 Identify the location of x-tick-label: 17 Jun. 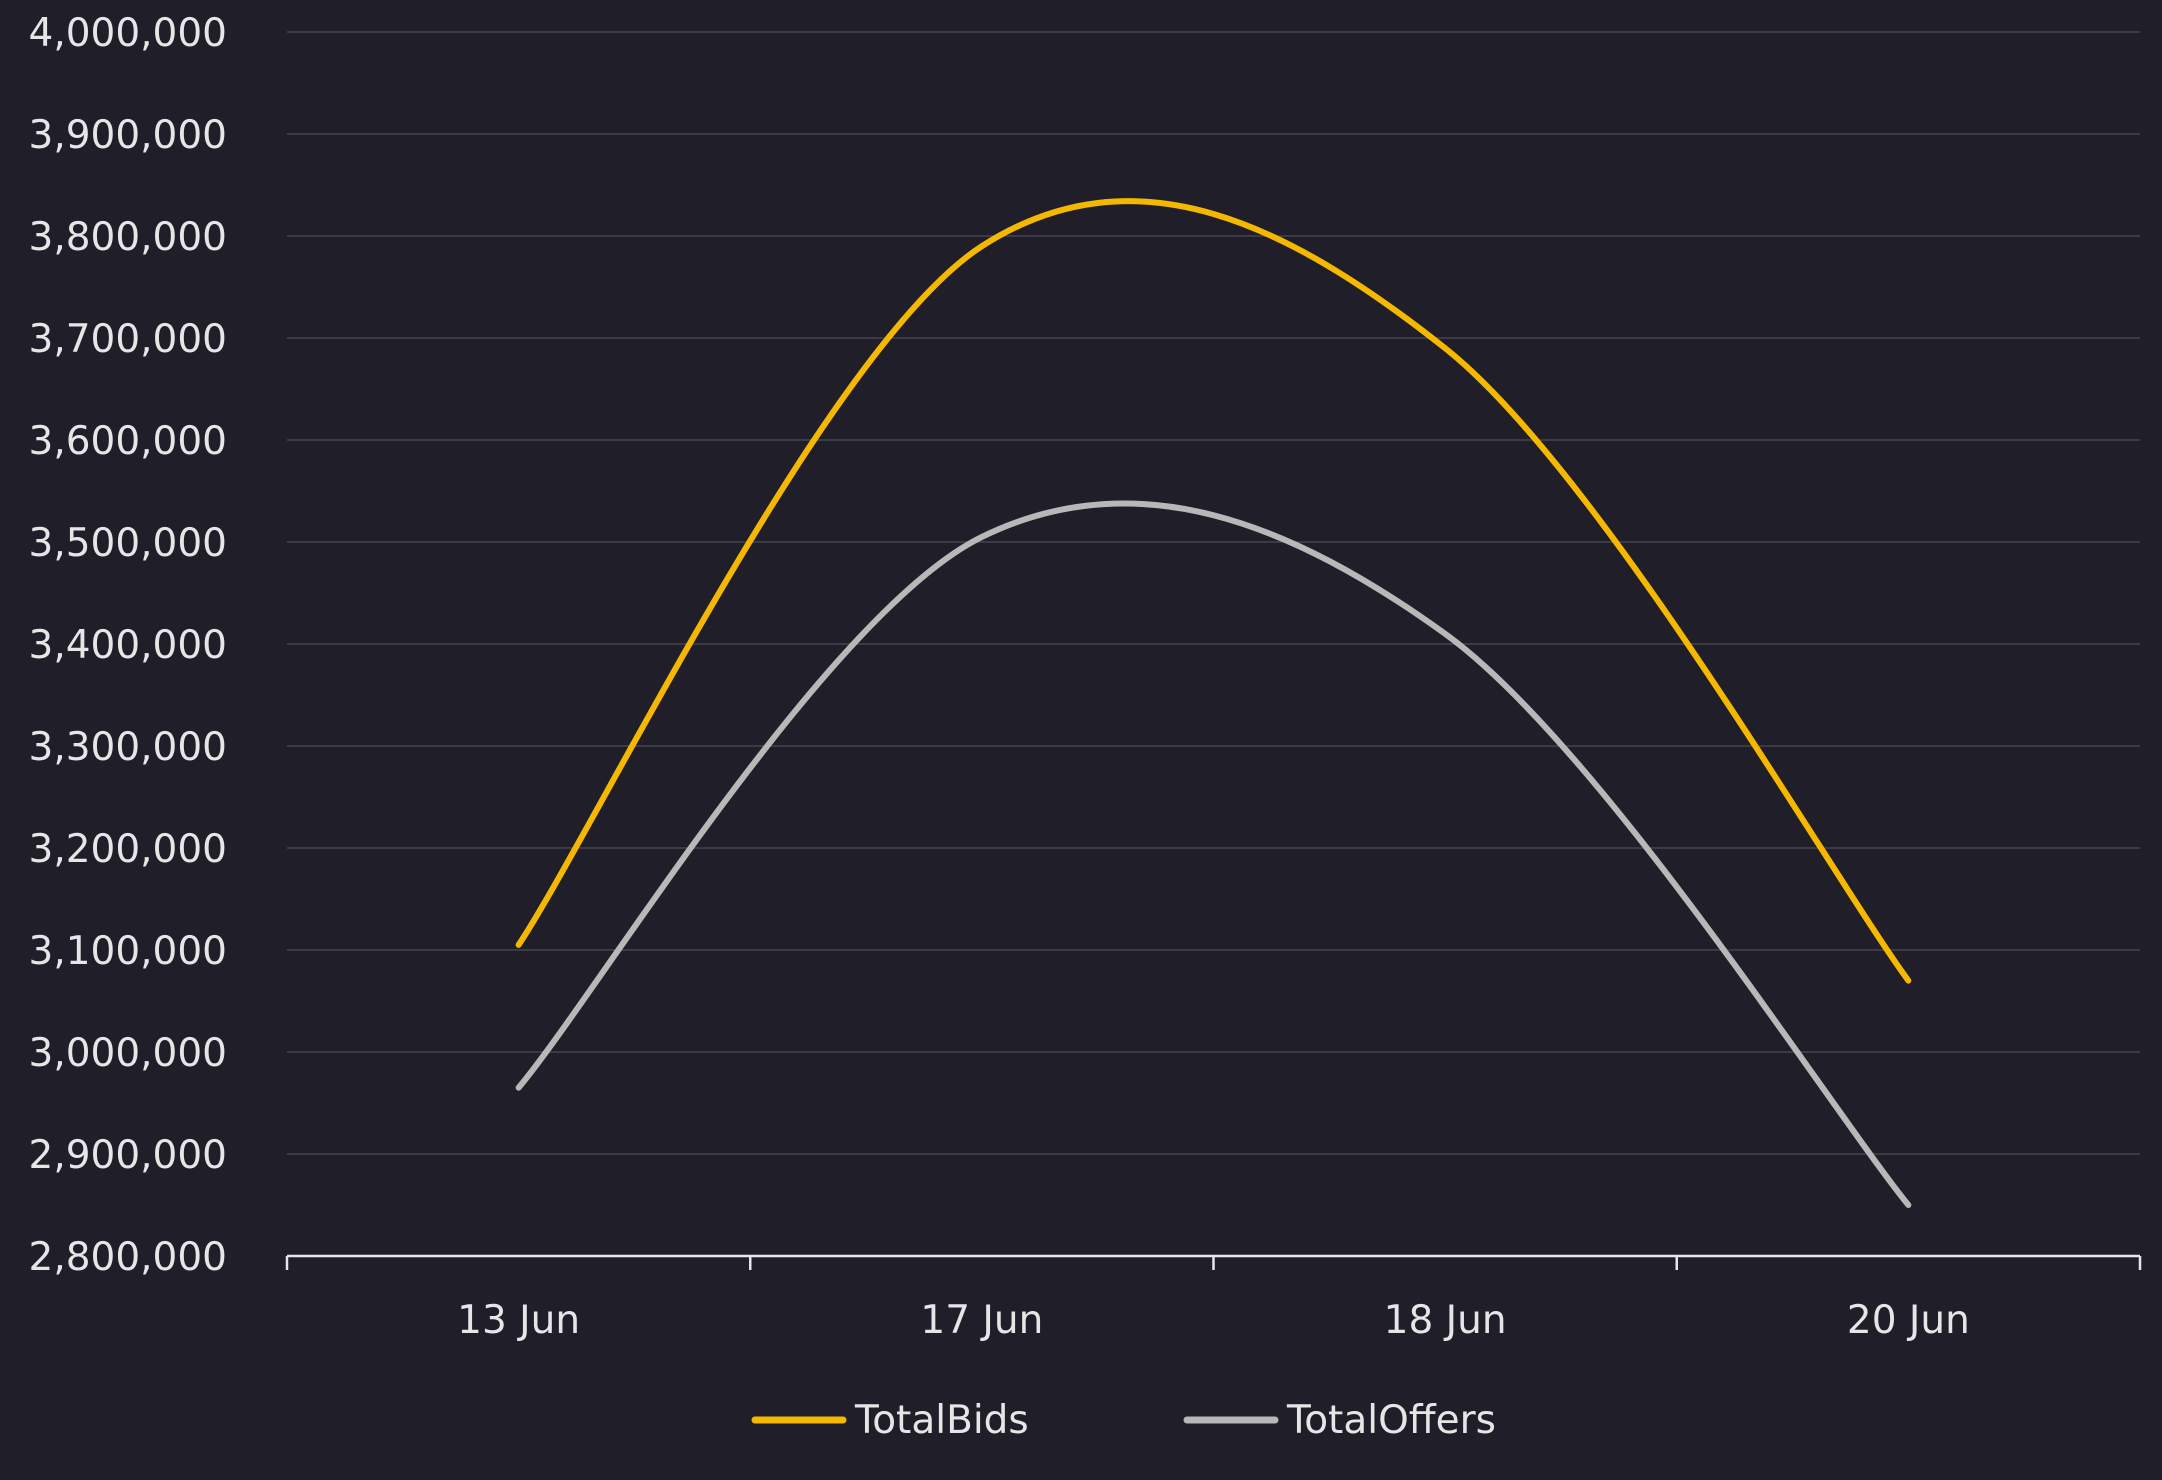
(981, 1320).